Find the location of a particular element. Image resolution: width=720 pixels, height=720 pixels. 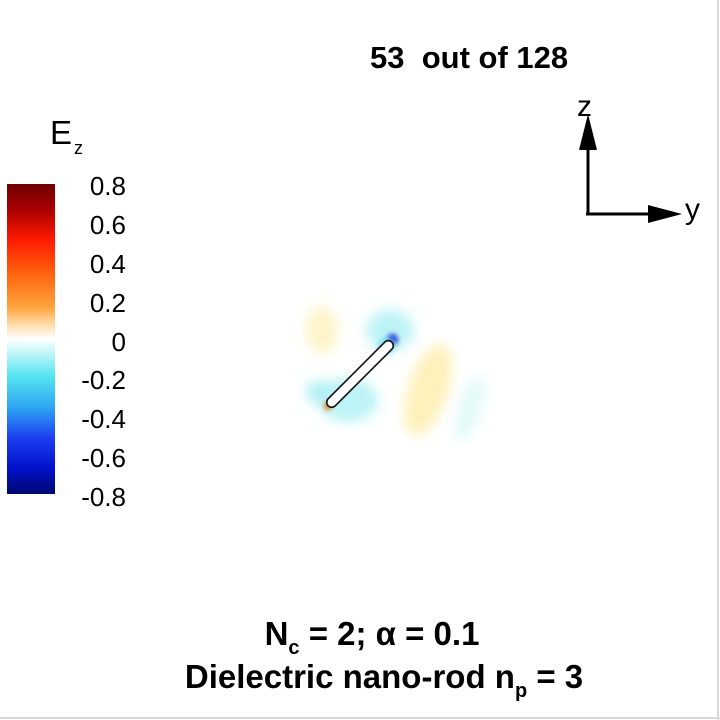

colorbar-tick-label: -0.6 is located at coordinates (103, 458).